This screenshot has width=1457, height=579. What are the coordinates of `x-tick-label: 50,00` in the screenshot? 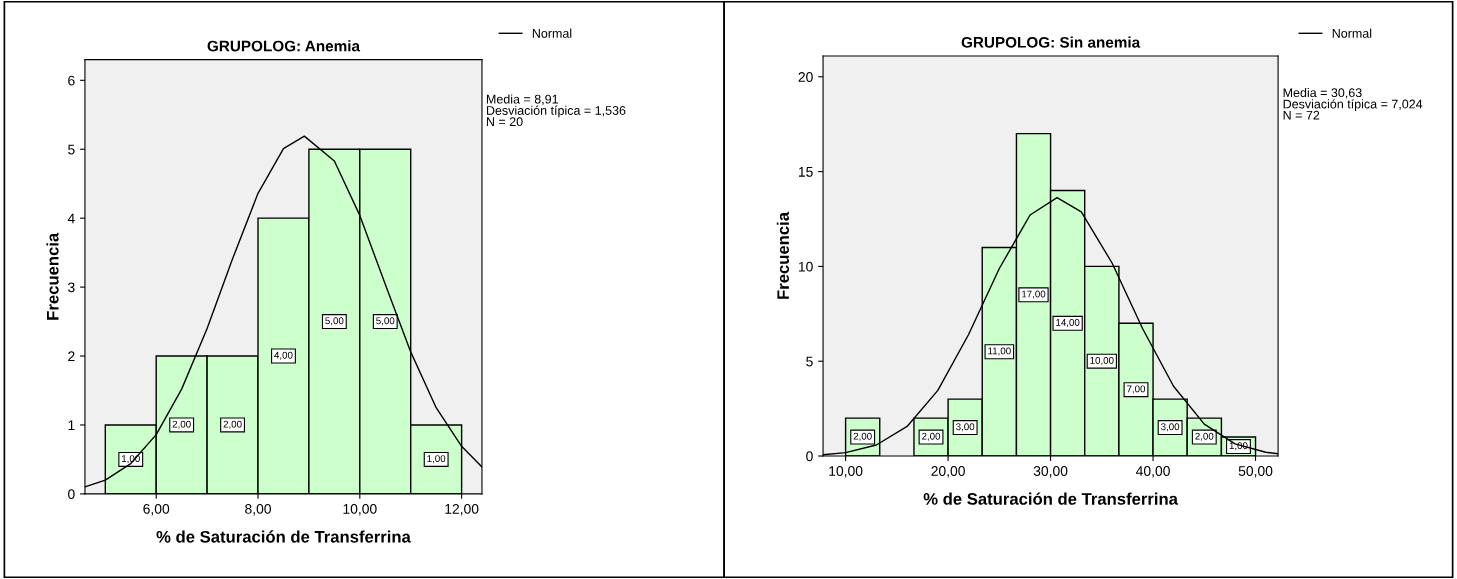 It's located at (1255, 472).